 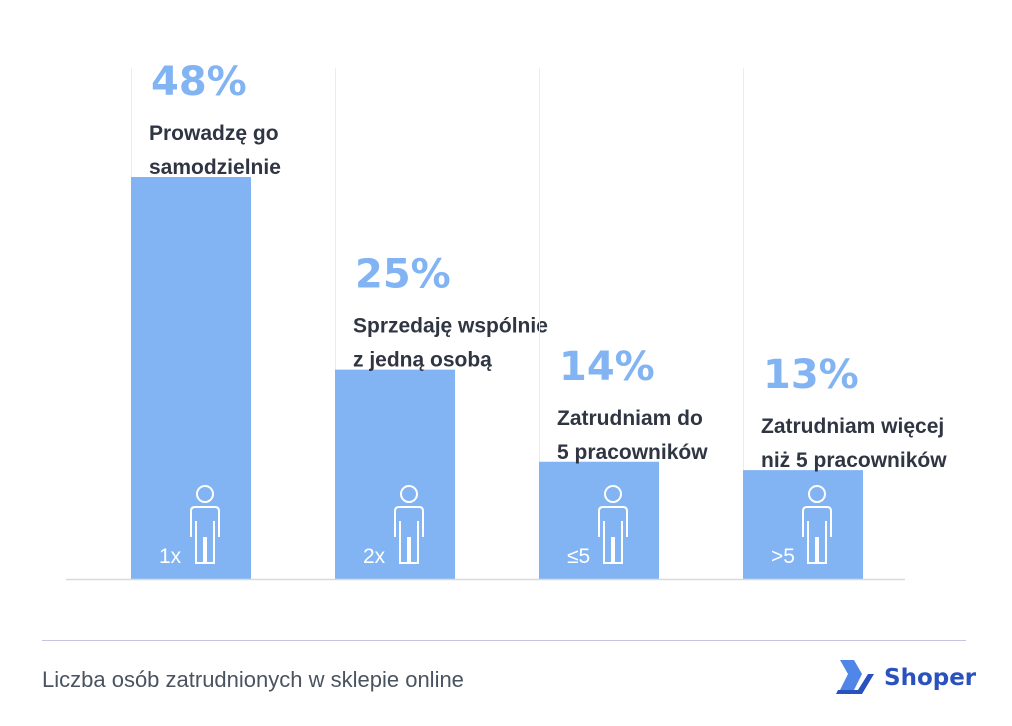 I want to click on shoper-logo: Shoper, so click(x=905, y=677).